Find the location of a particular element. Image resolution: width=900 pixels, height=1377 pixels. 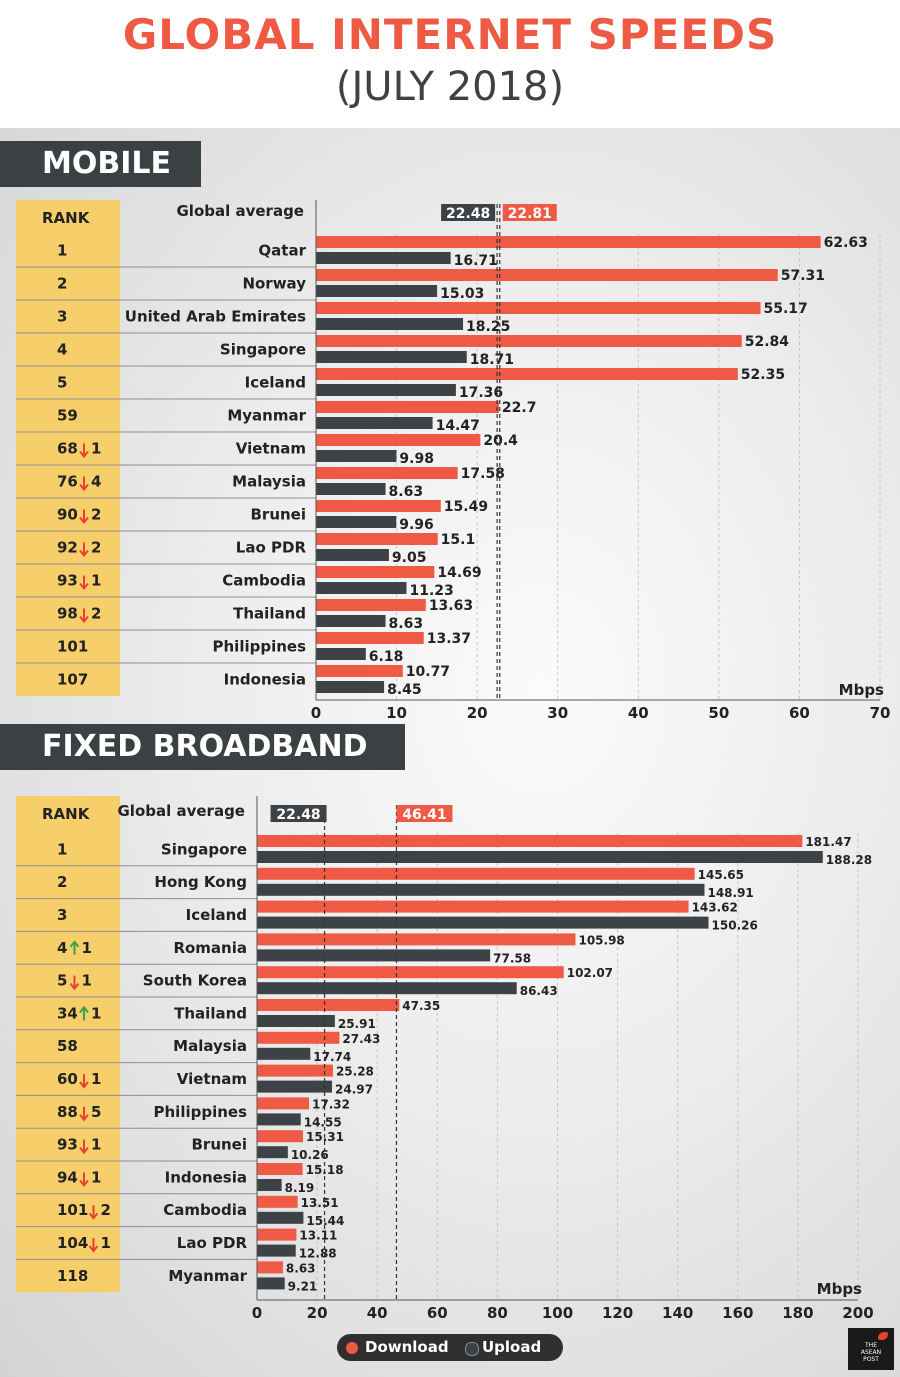

download-value-label: 55.17 is located at coordinates (786, 309).